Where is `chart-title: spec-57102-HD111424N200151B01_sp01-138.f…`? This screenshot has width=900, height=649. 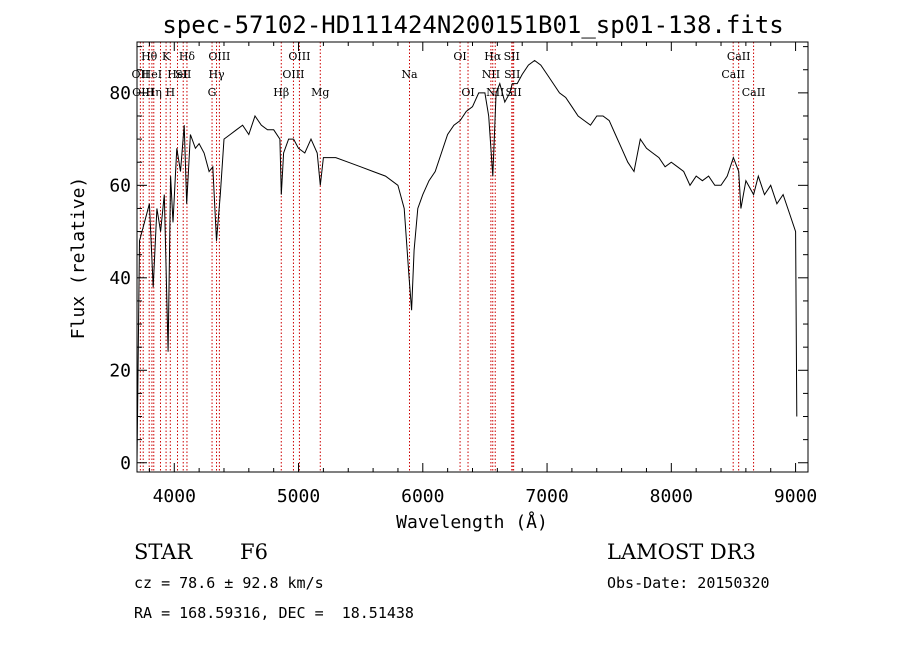
chart-title: spec-57102-HD111424N200151B01_sp01-138.f… is located at coordinates (472, 25).